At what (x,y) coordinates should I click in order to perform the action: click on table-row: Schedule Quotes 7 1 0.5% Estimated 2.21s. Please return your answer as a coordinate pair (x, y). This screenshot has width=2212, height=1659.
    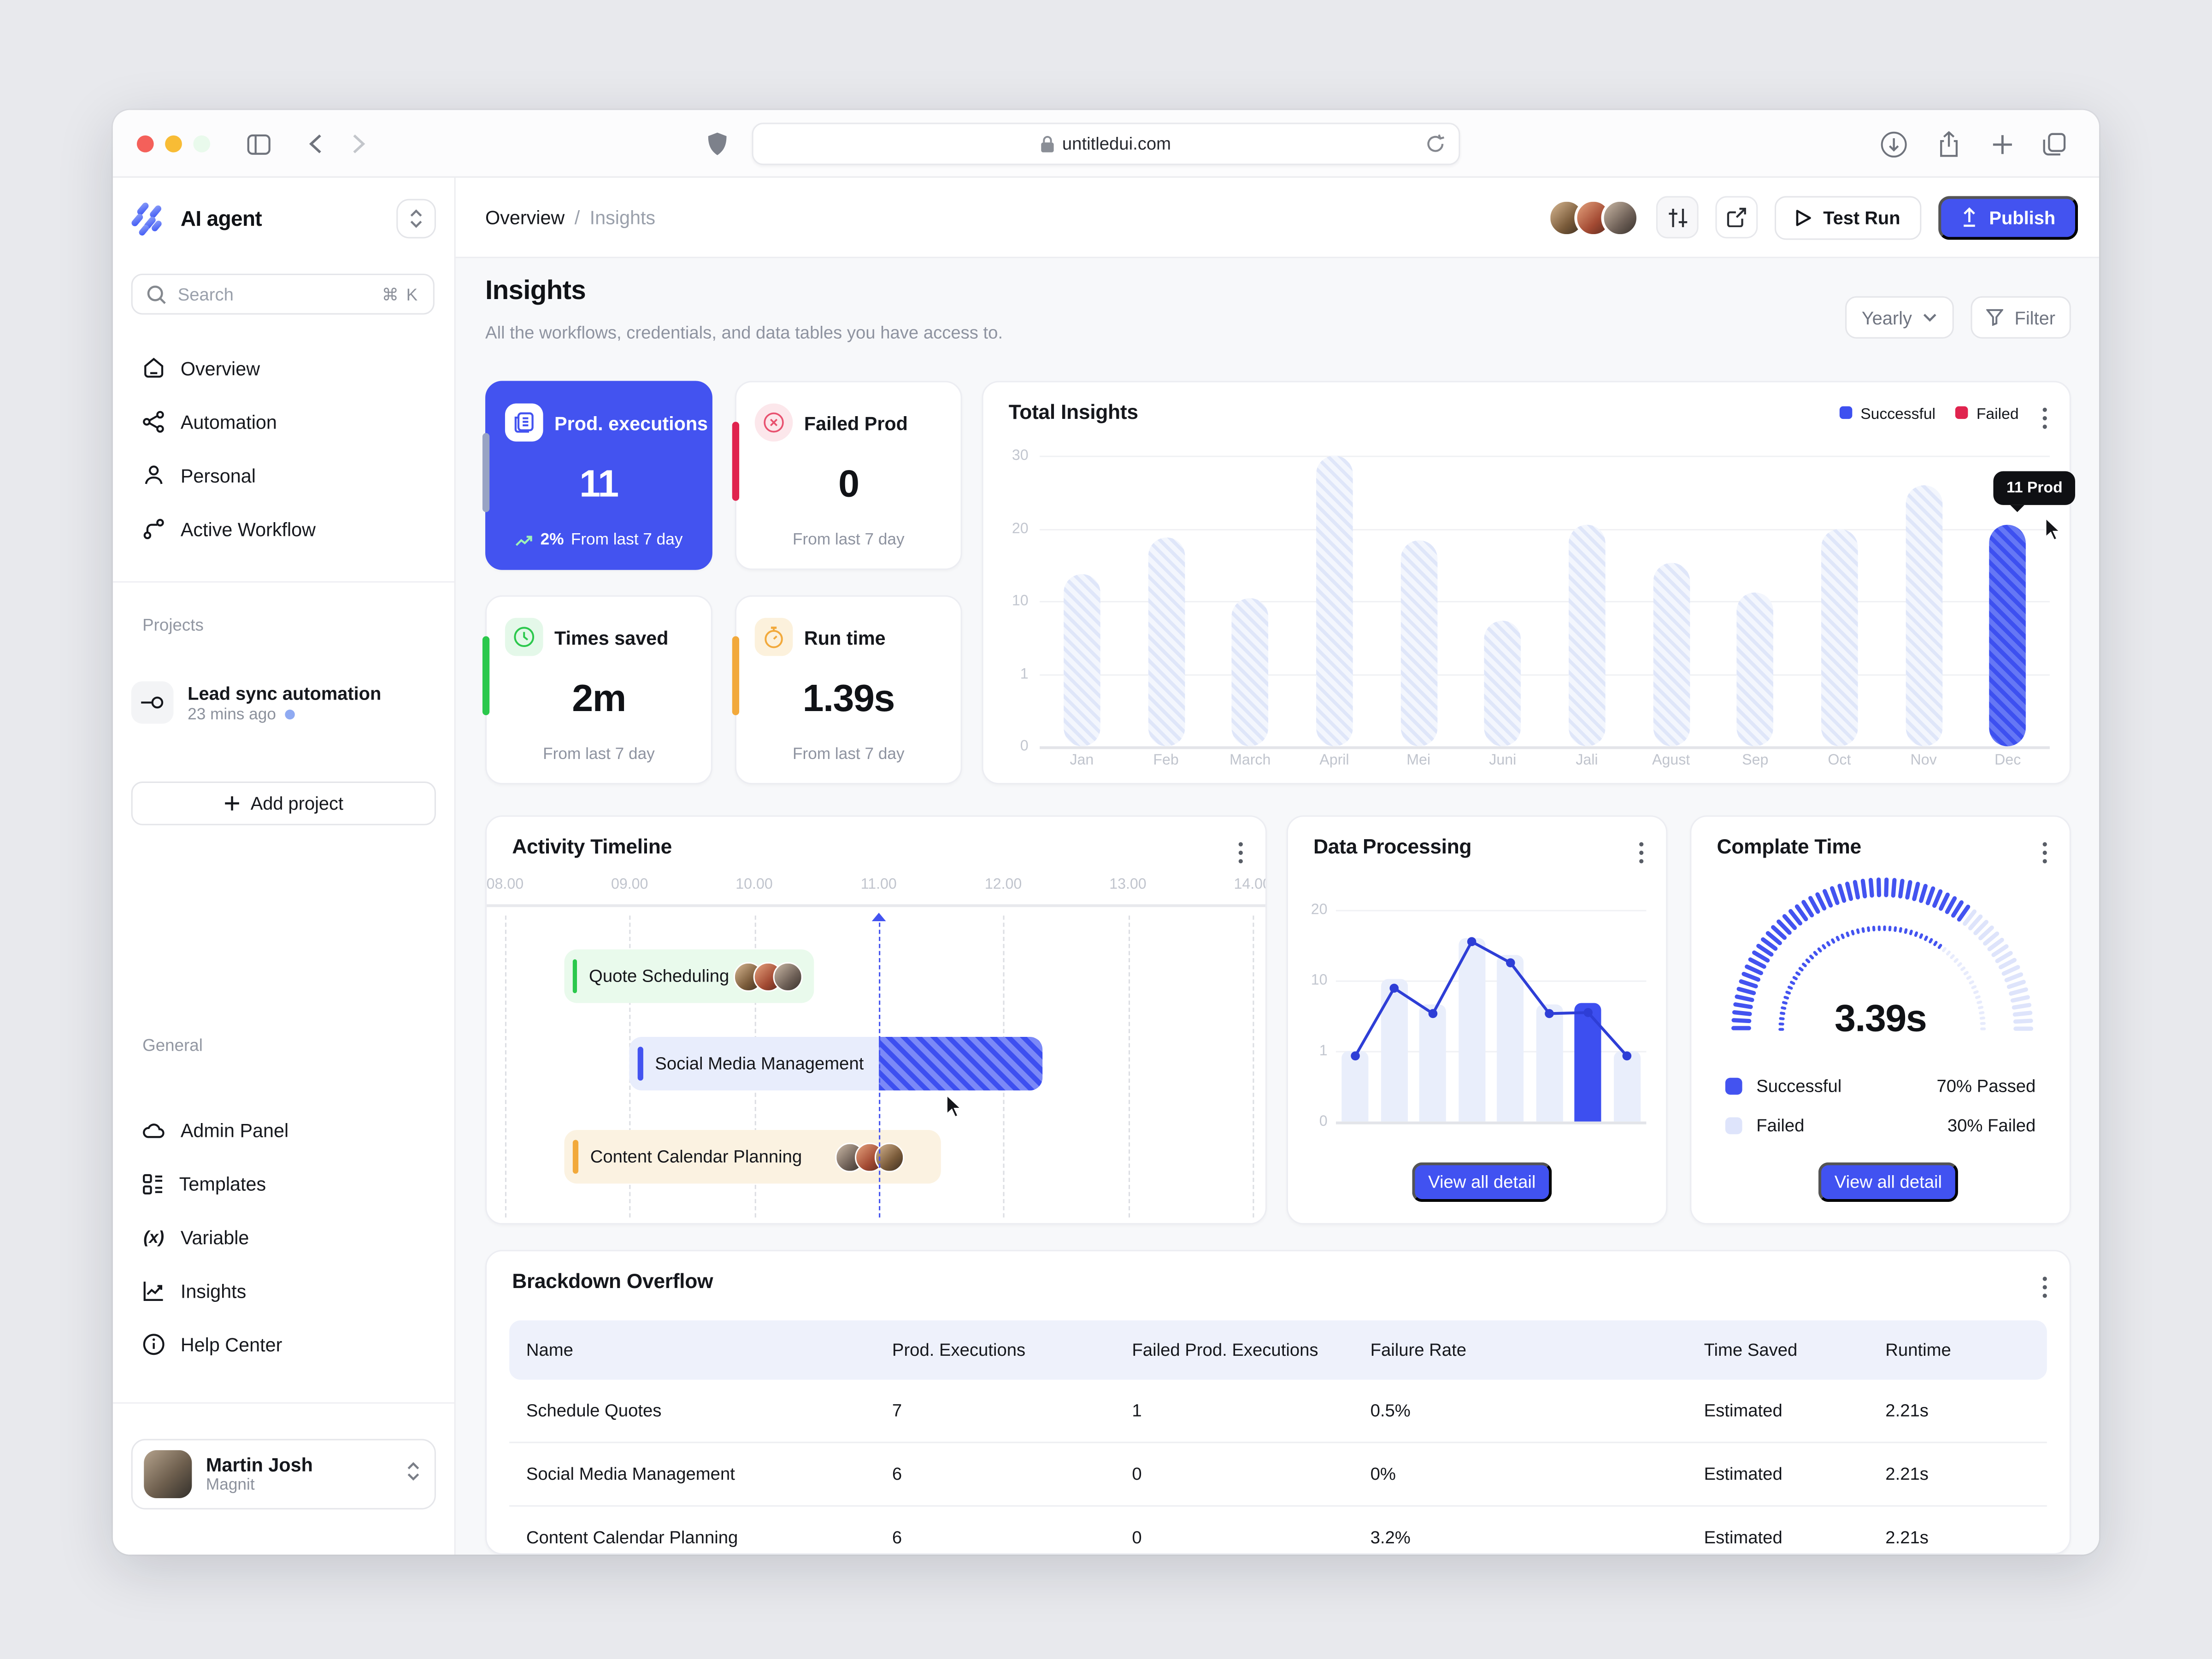
    Looking at the image, I should click on (1278, 1411).